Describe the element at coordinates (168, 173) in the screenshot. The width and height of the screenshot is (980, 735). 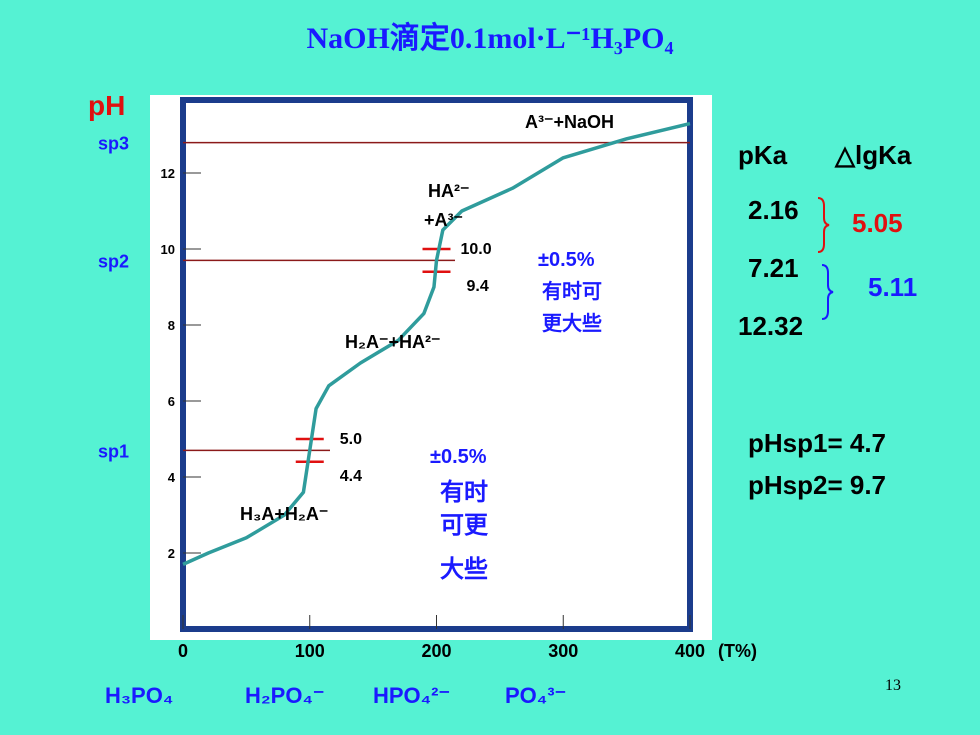
I see `y-tick-label: 12` at that location.